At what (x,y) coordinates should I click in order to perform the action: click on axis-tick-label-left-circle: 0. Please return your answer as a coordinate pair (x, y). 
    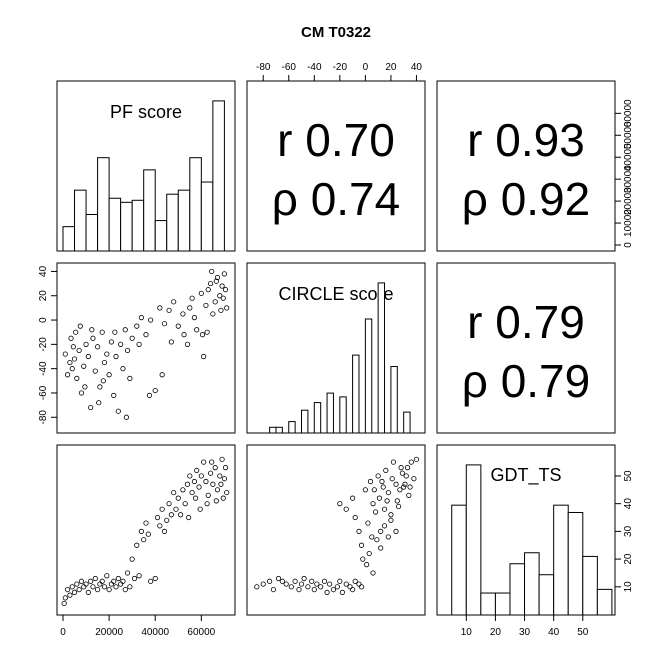
    Looking at the image, I should click on (43, 320).